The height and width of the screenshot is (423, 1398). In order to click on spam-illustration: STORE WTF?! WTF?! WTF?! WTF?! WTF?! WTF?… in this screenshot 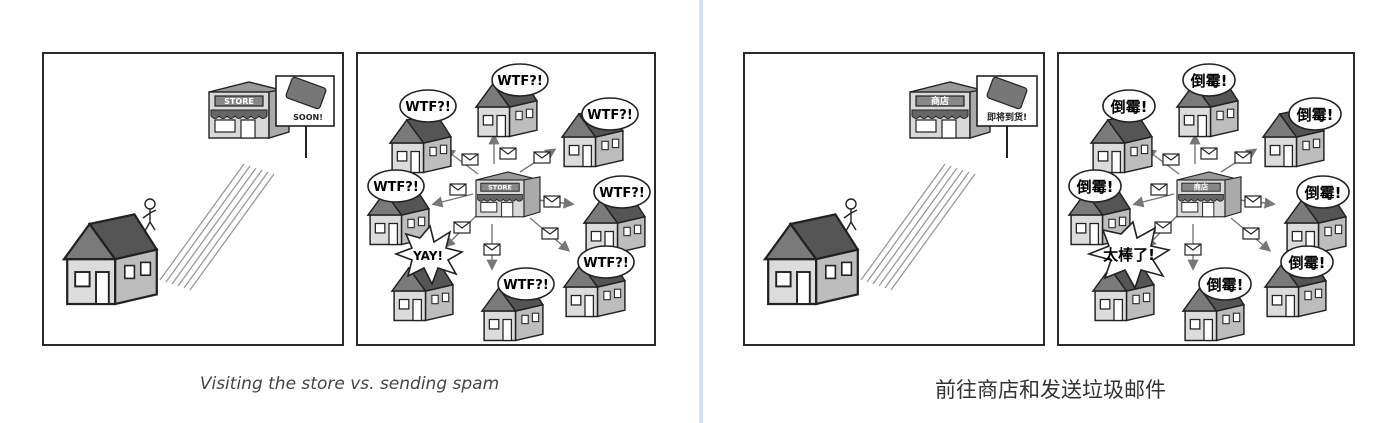, I will do `click(509, 202)`.